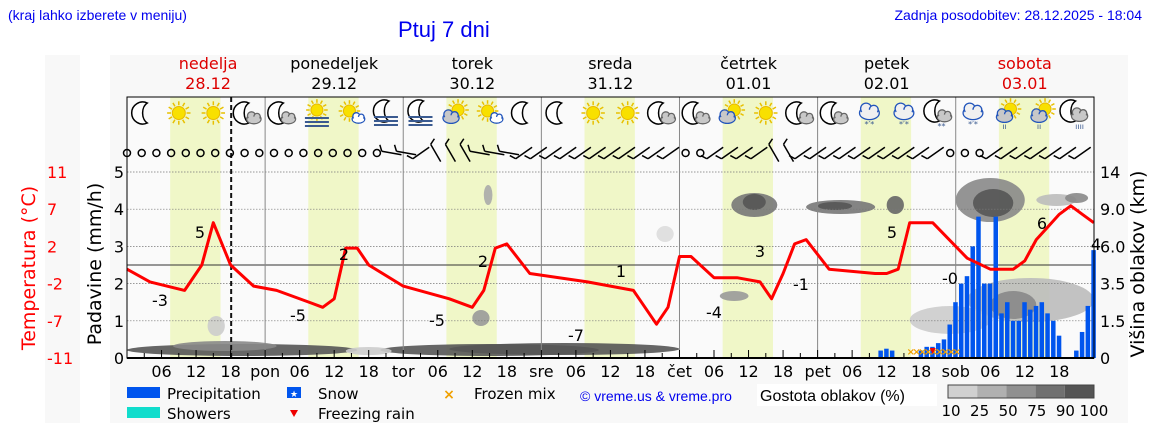 The image size is (1152, 443). Describe the element at coordinates (119, 358) in the screenshot. I see `precip-tick: 0` at that location.